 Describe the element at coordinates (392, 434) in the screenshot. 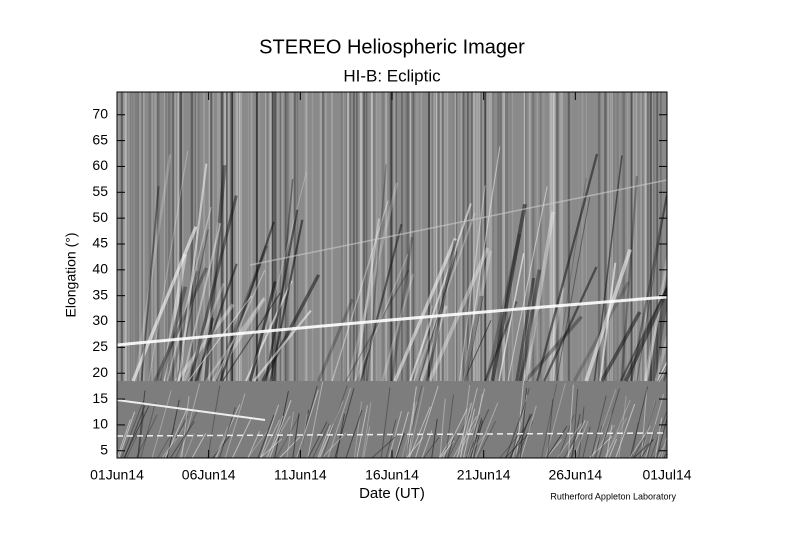

I see `lower-dash` at that location.